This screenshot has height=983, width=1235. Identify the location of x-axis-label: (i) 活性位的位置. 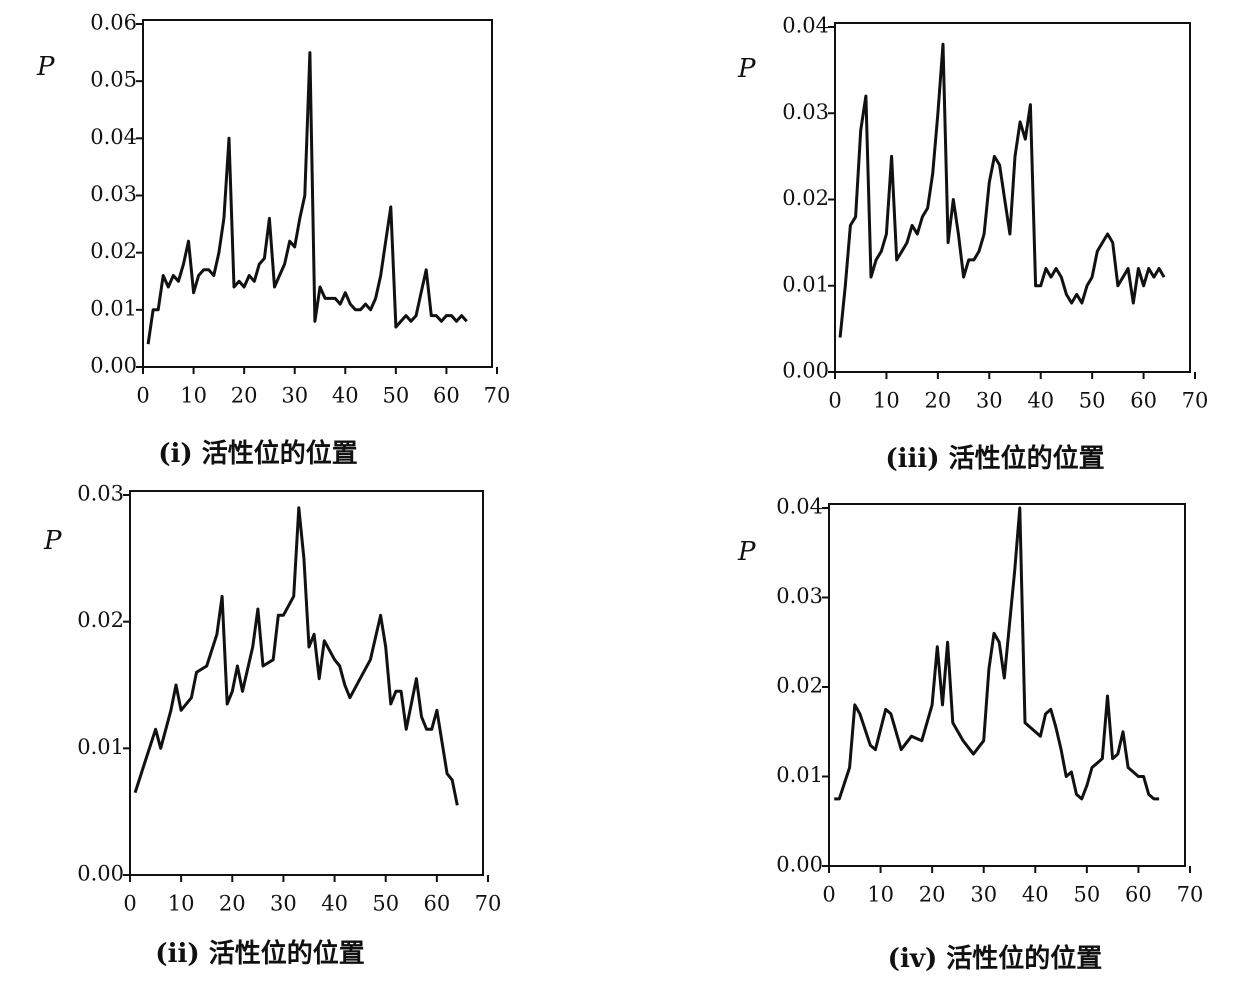
(258, 453).